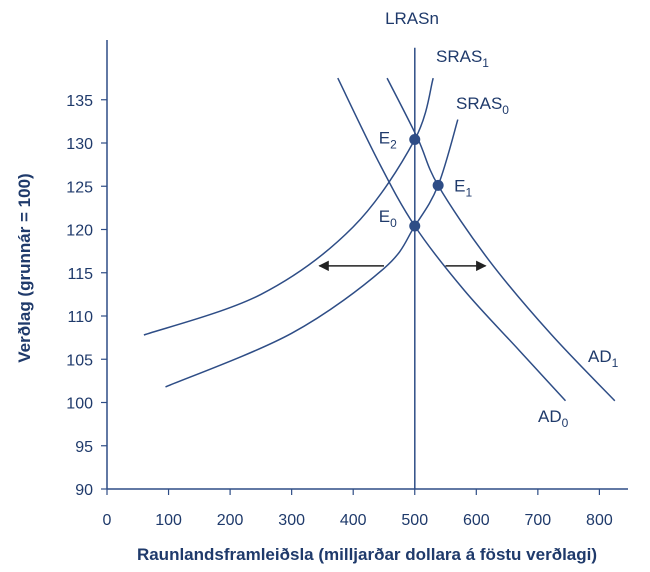 The width and height of the screenshot is (650, 572). Describe the element at coordinates (230, 520) in the screenshot. I see `x-tick-label: 200` at that location.